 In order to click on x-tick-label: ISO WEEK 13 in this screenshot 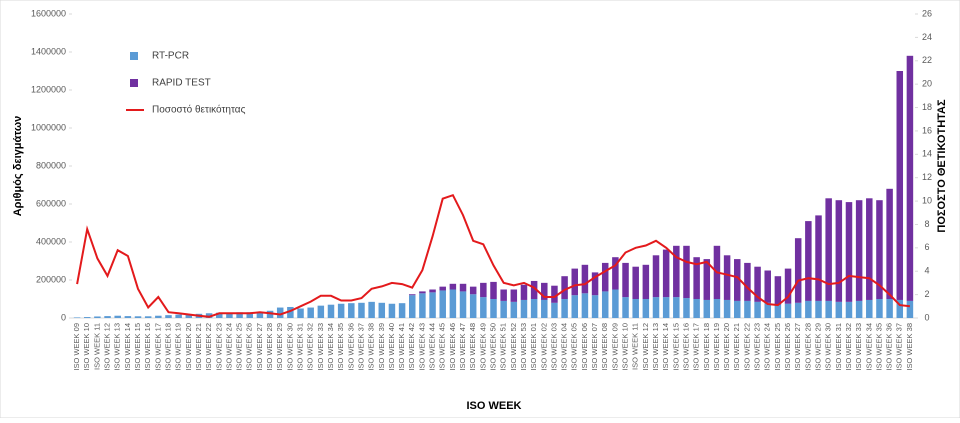, I will do `click(117, 347)`.